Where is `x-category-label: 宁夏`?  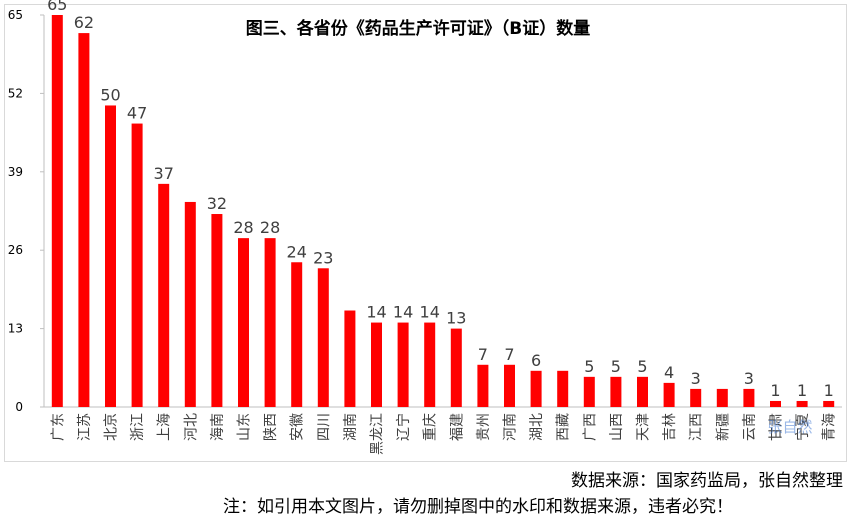
x-category-label: 宁夏 is located at coordinates (802, 427).